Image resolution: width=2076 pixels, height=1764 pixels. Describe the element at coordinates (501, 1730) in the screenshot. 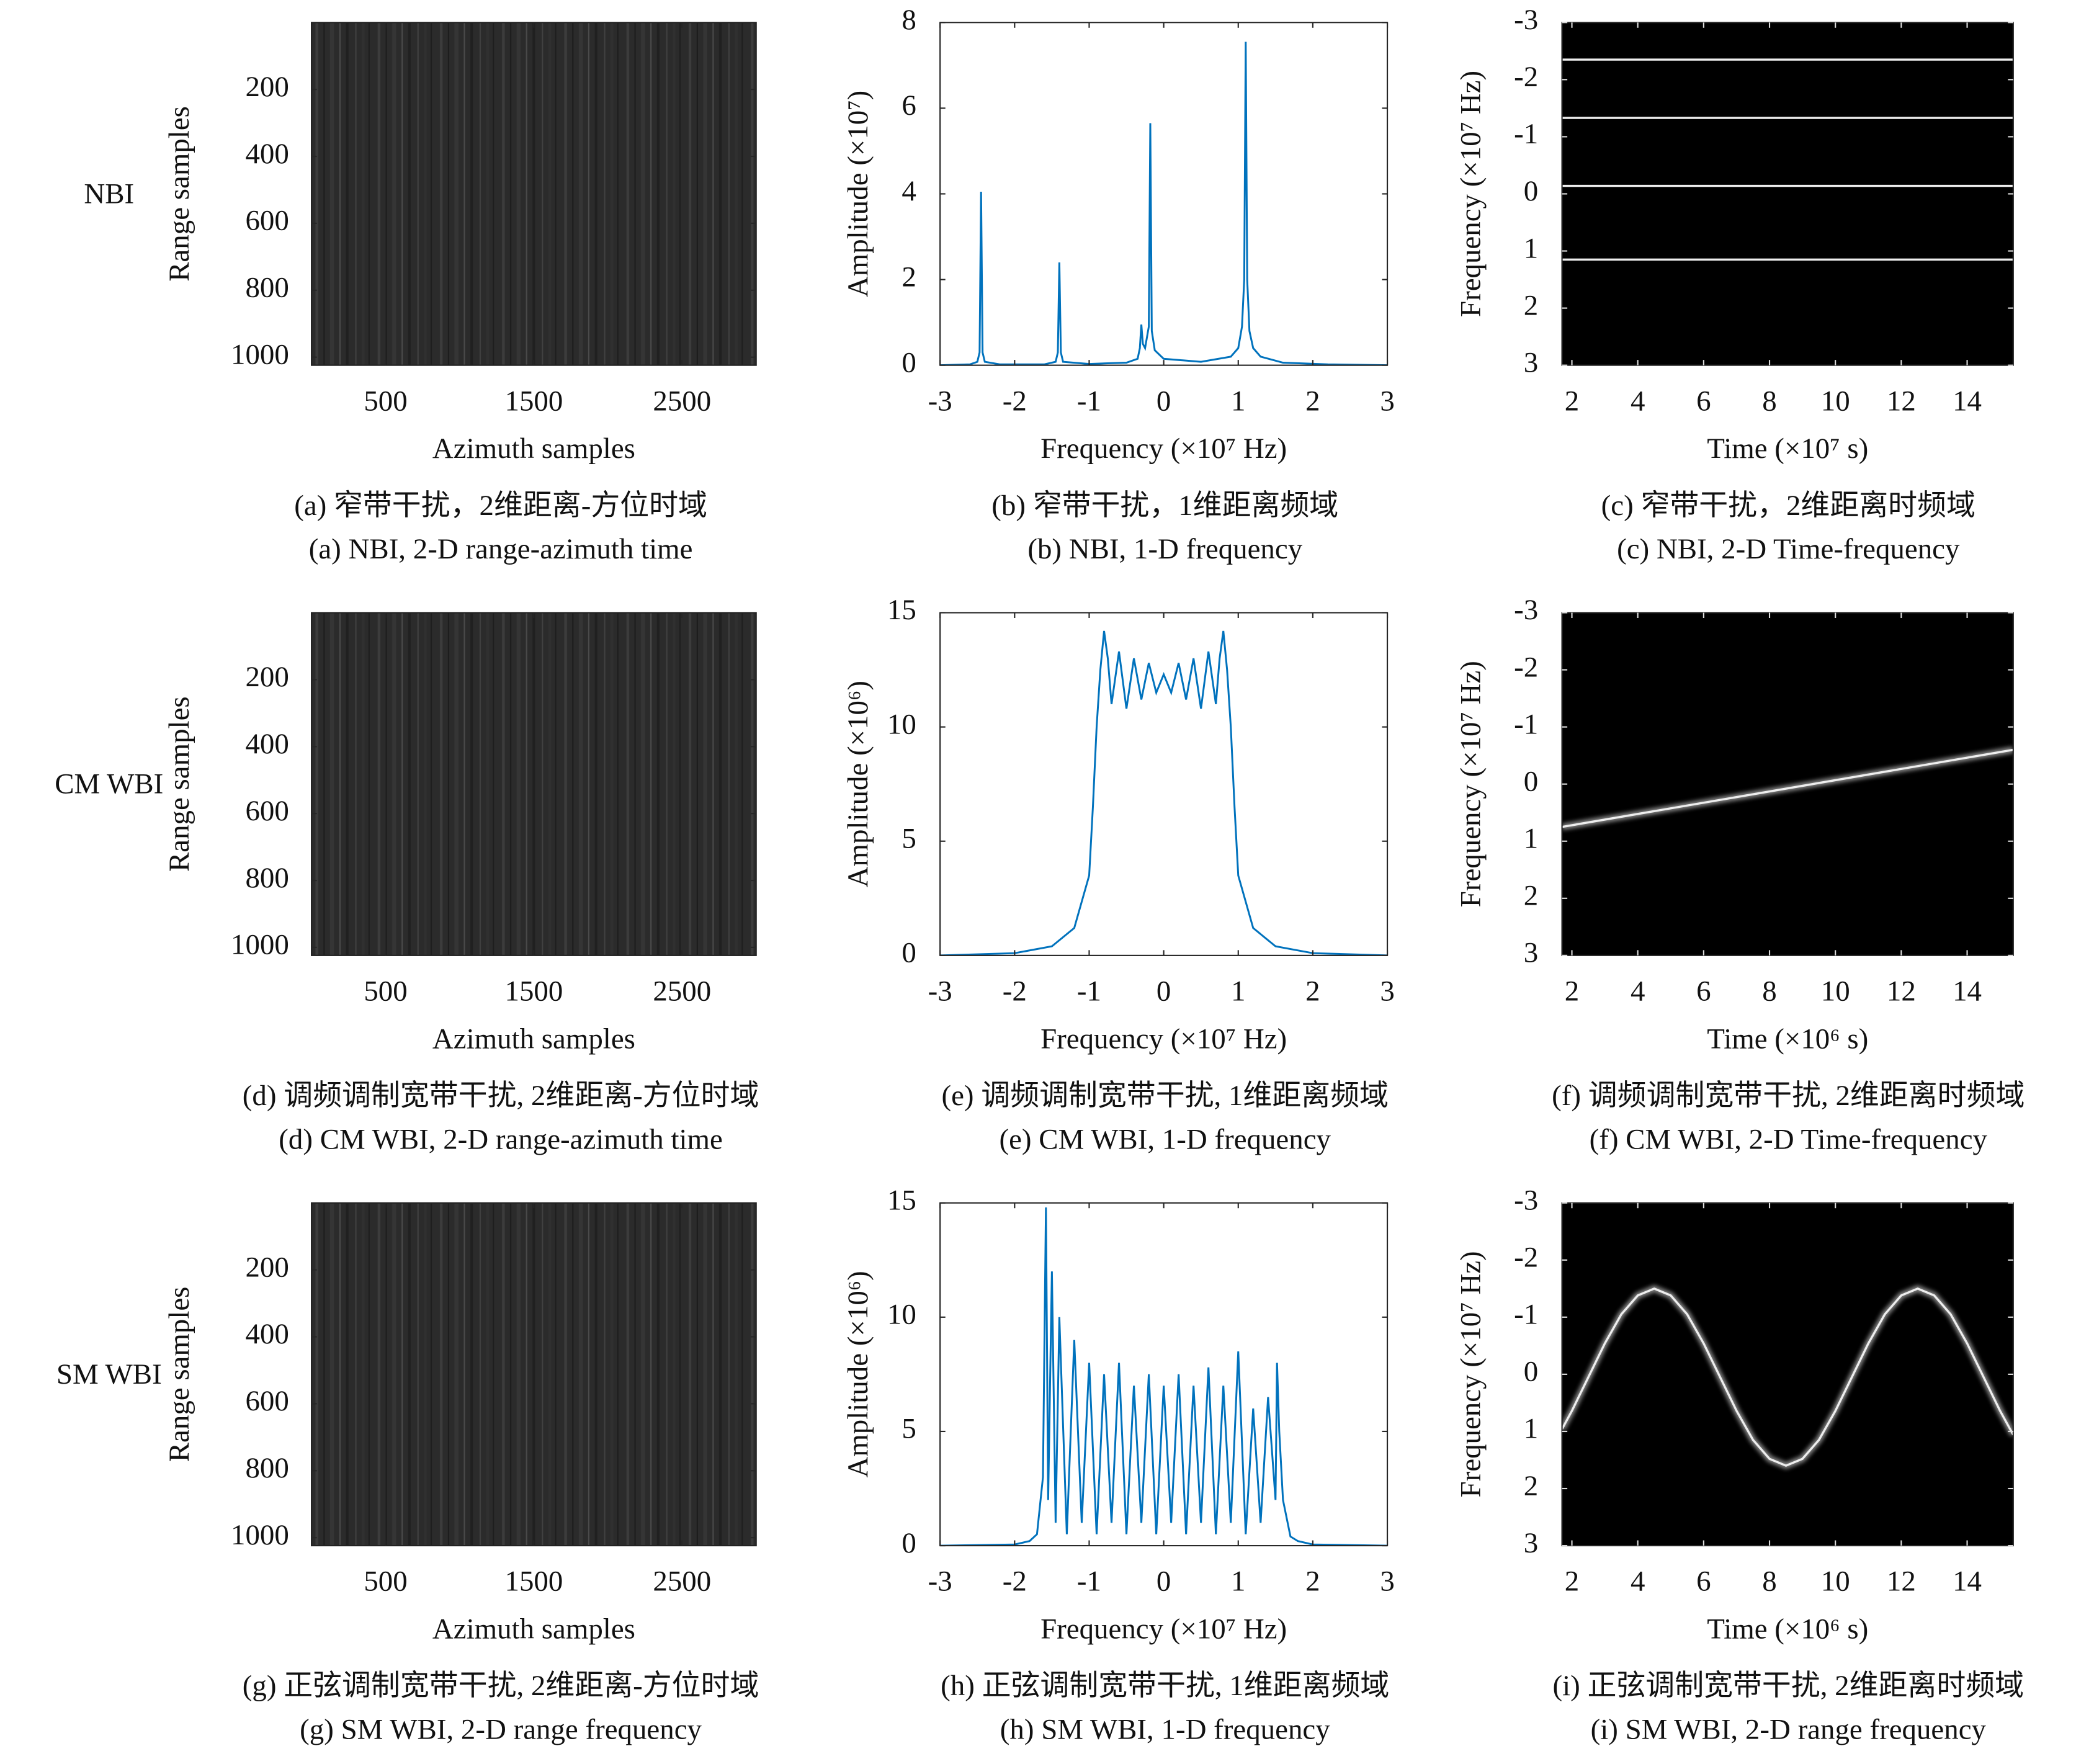

I see `caption: (g) SM WBI, 2-D range frequency` at that location.